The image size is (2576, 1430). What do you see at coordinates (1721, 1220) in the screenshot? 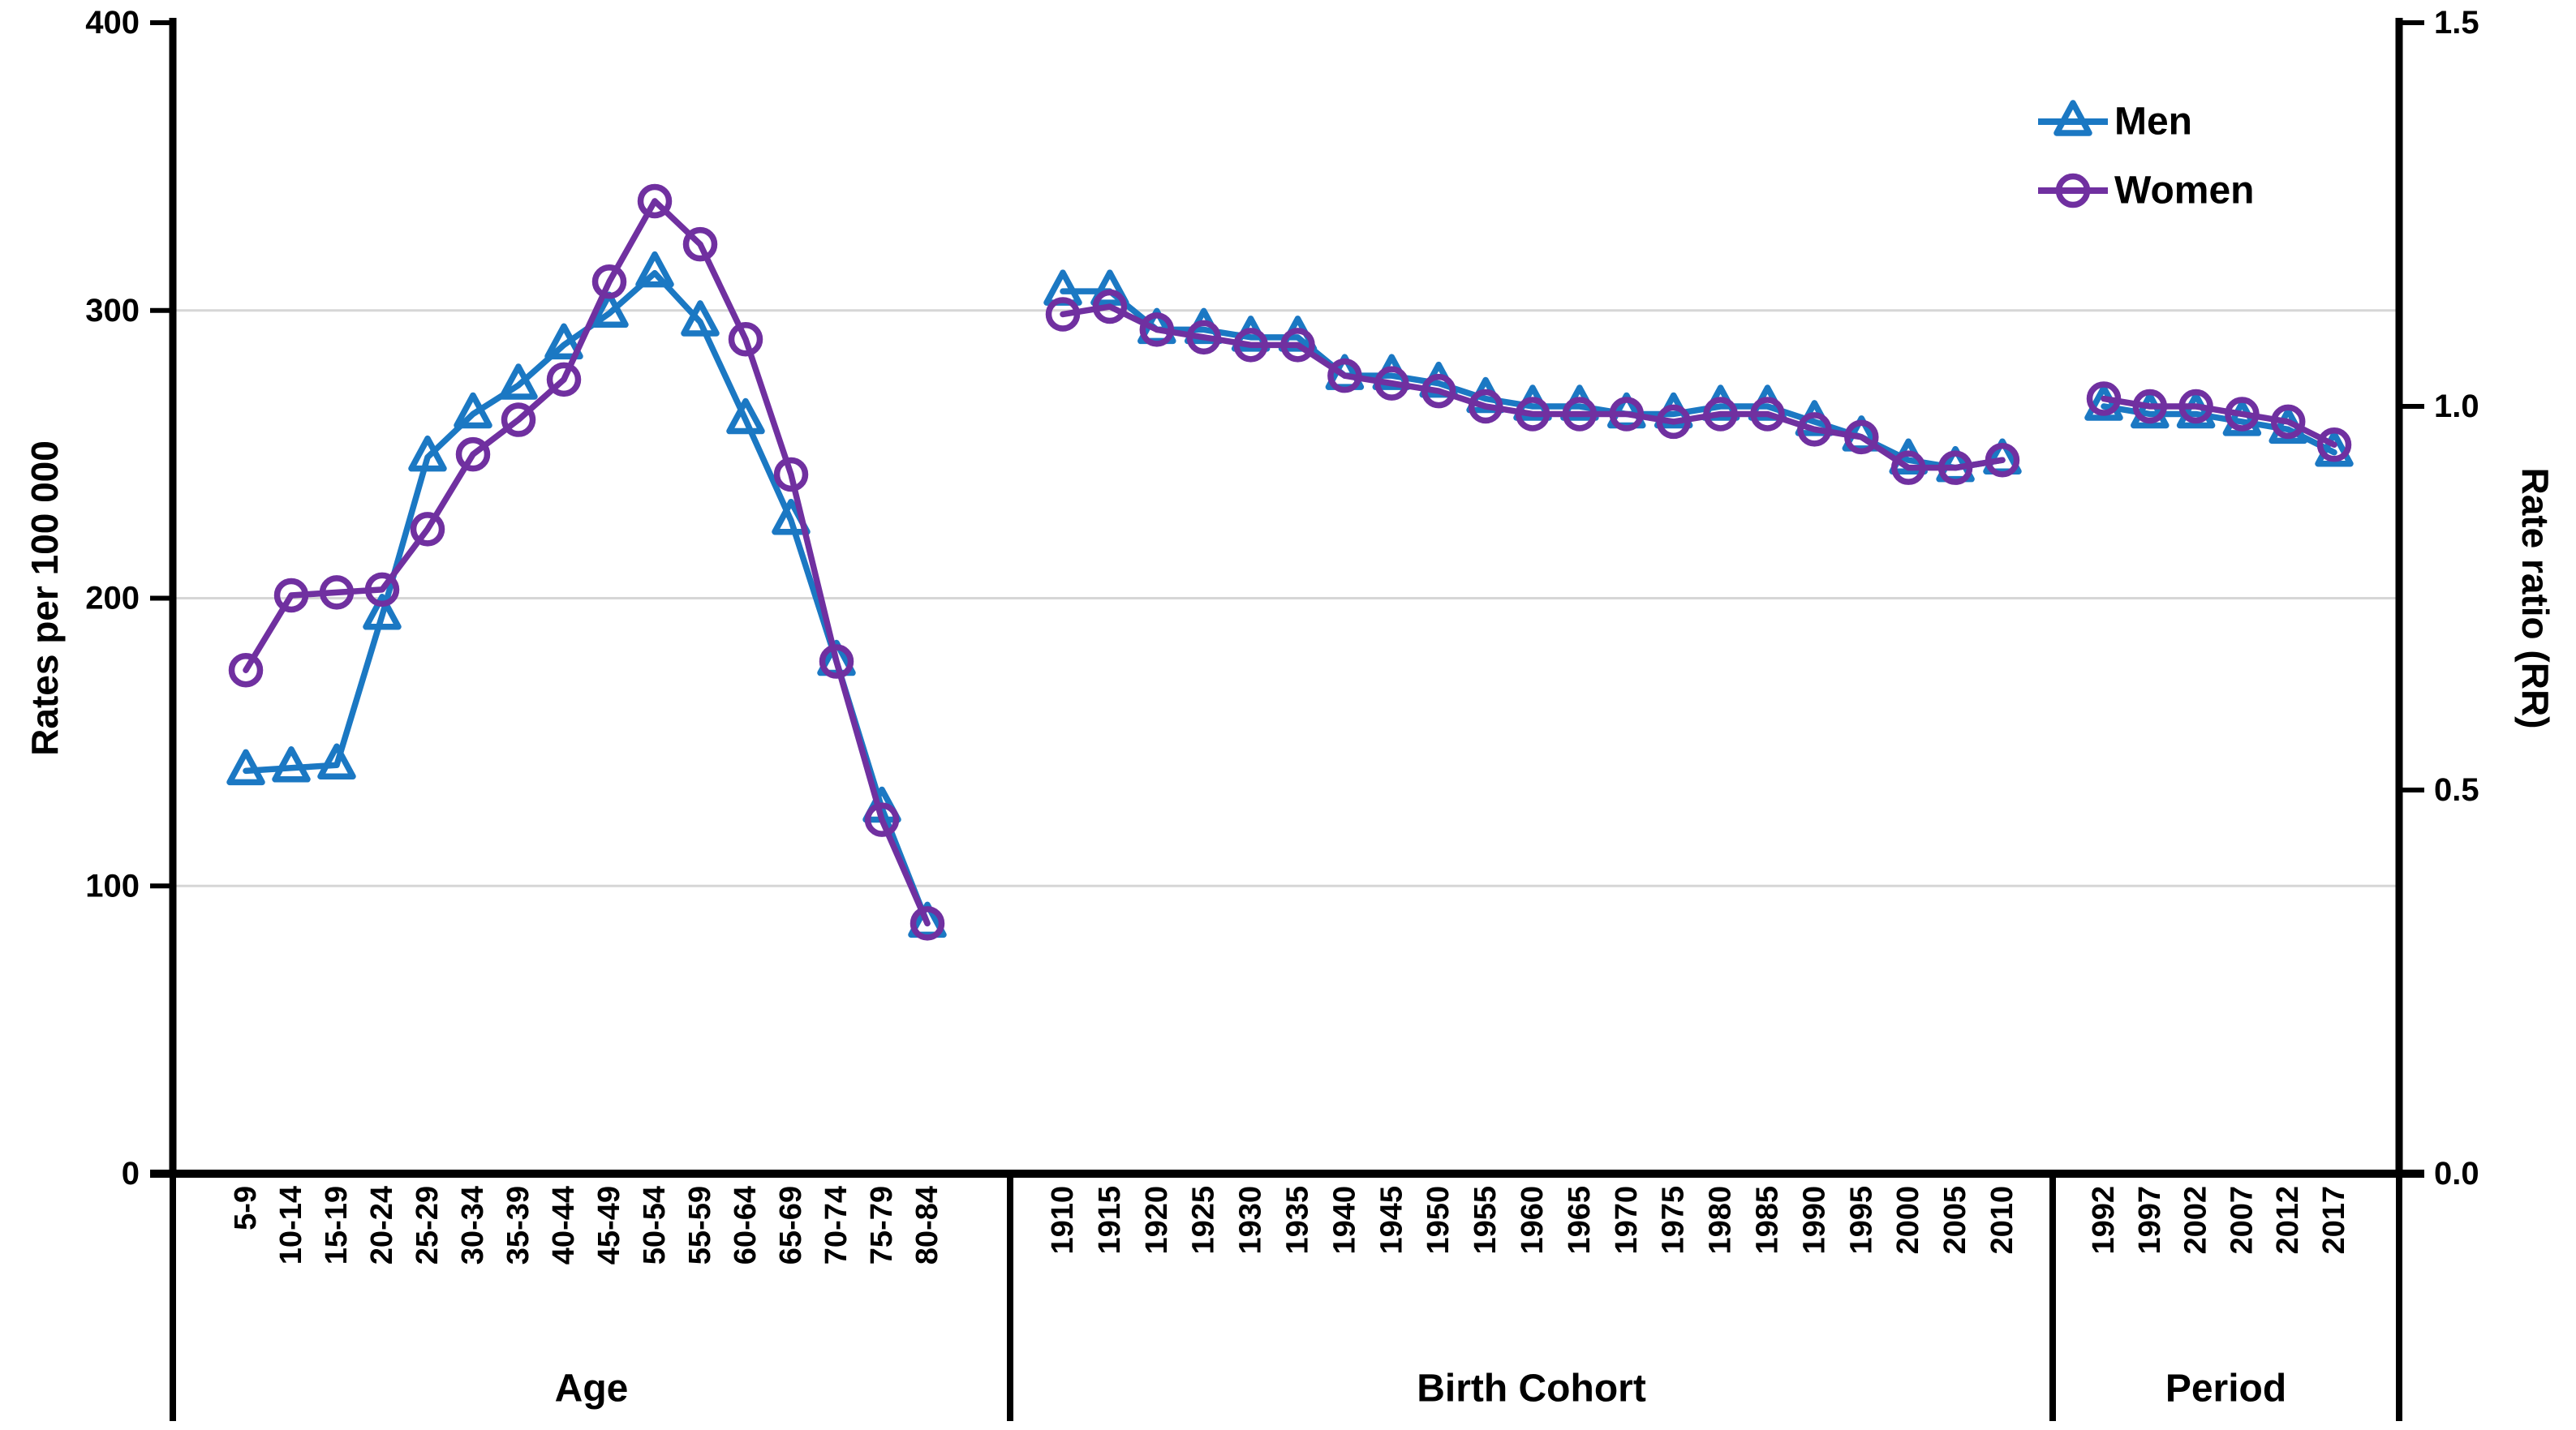
I see `category-label-birth-cohort: 1980` at bounding box center [1721, 1220].